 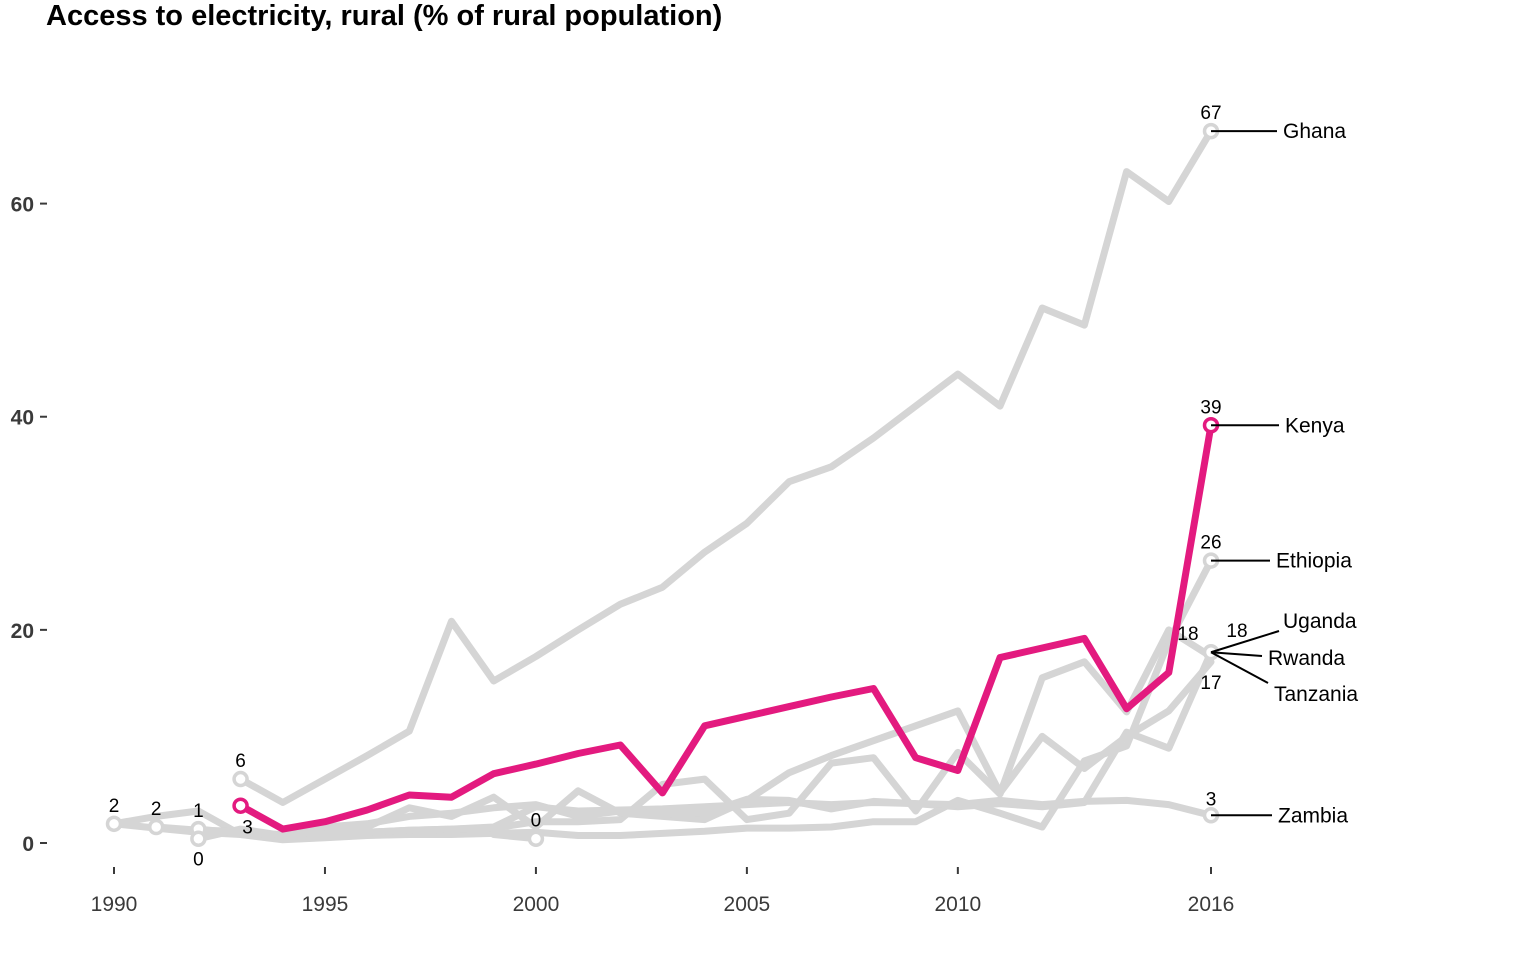 What do you see at coordinates (1306, 658) in the screenshot?
I see `callout-label-rwanda: Rwanda` at bounding box center [1306, 658].